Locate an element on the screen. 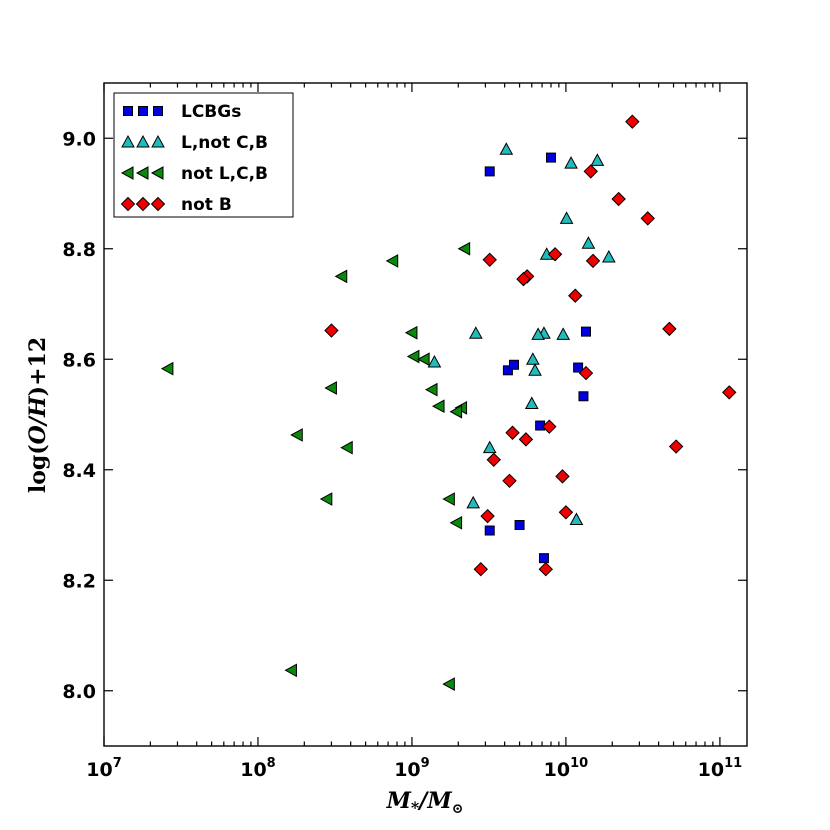  x-axis-label: M*/M⊙ is located at coordinates (425, 802).